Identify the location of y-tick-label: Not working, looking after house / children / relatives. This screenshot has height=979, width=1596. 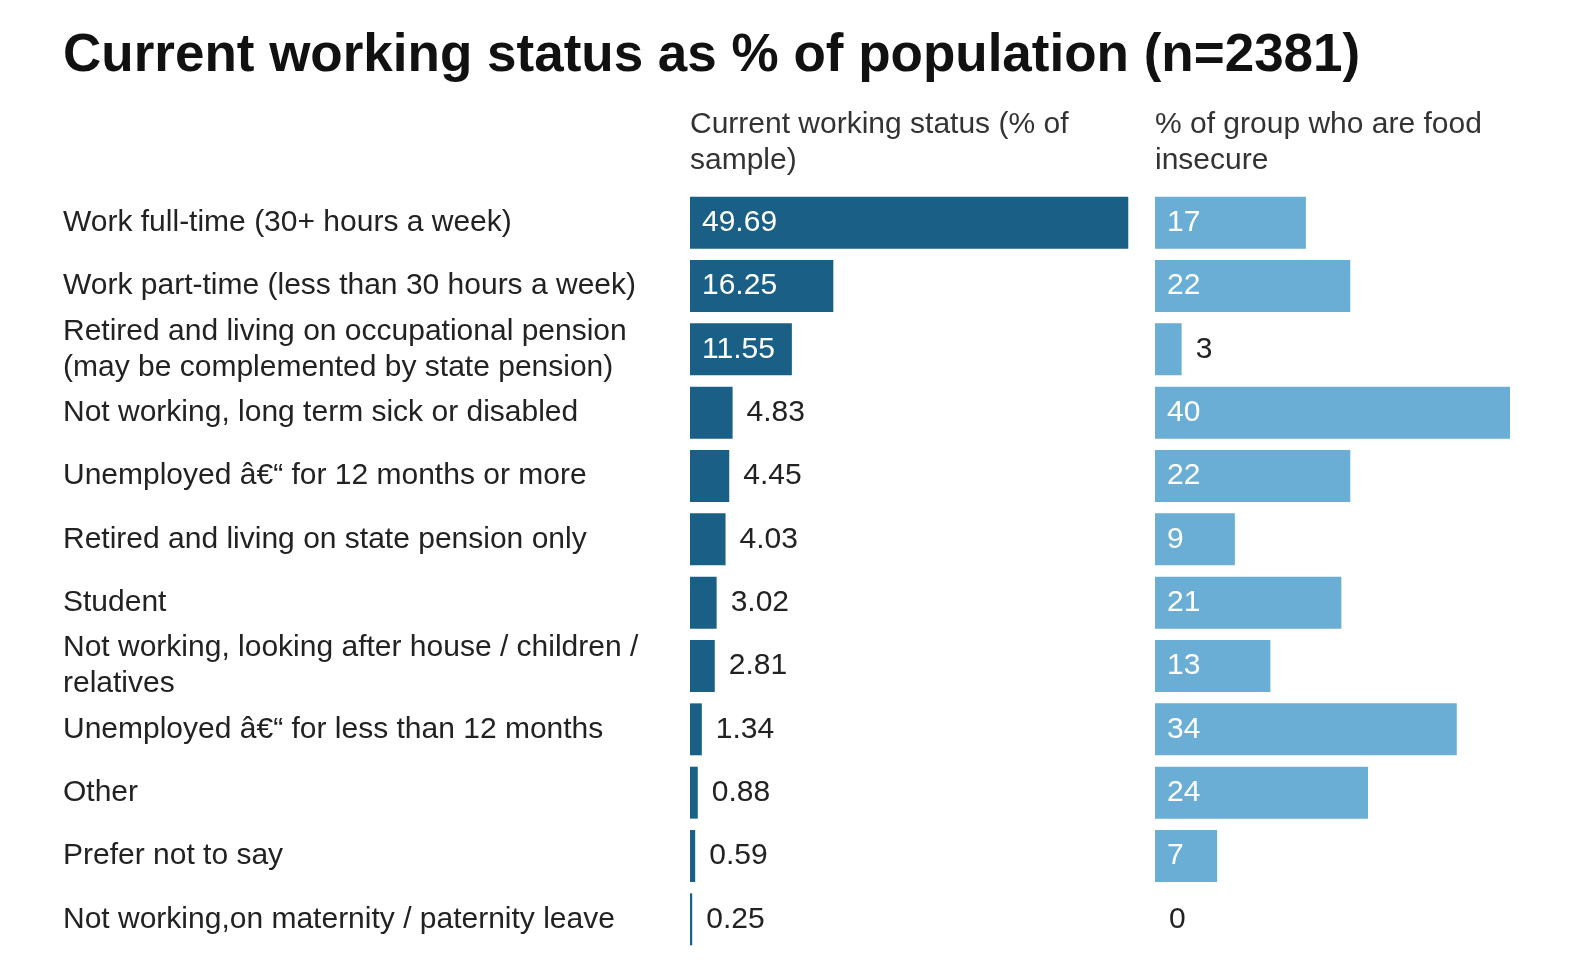
(351, 664).